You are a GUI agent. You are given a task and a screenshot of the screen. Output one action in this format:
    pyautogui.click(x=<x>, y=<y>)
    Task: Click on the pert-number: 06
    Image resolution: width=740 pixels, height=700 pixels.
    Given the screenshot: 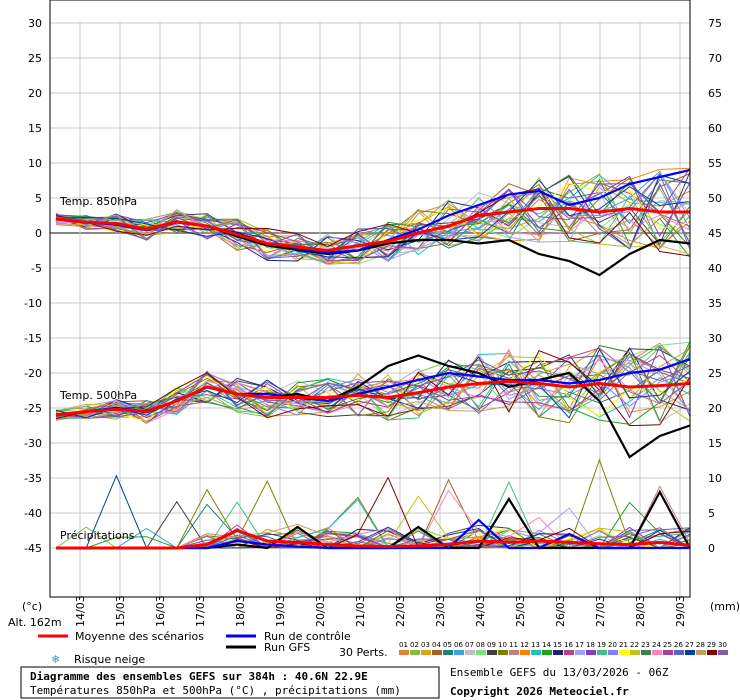 What is the action you would take?
    pyautogui.click(x=458, y=645)
    